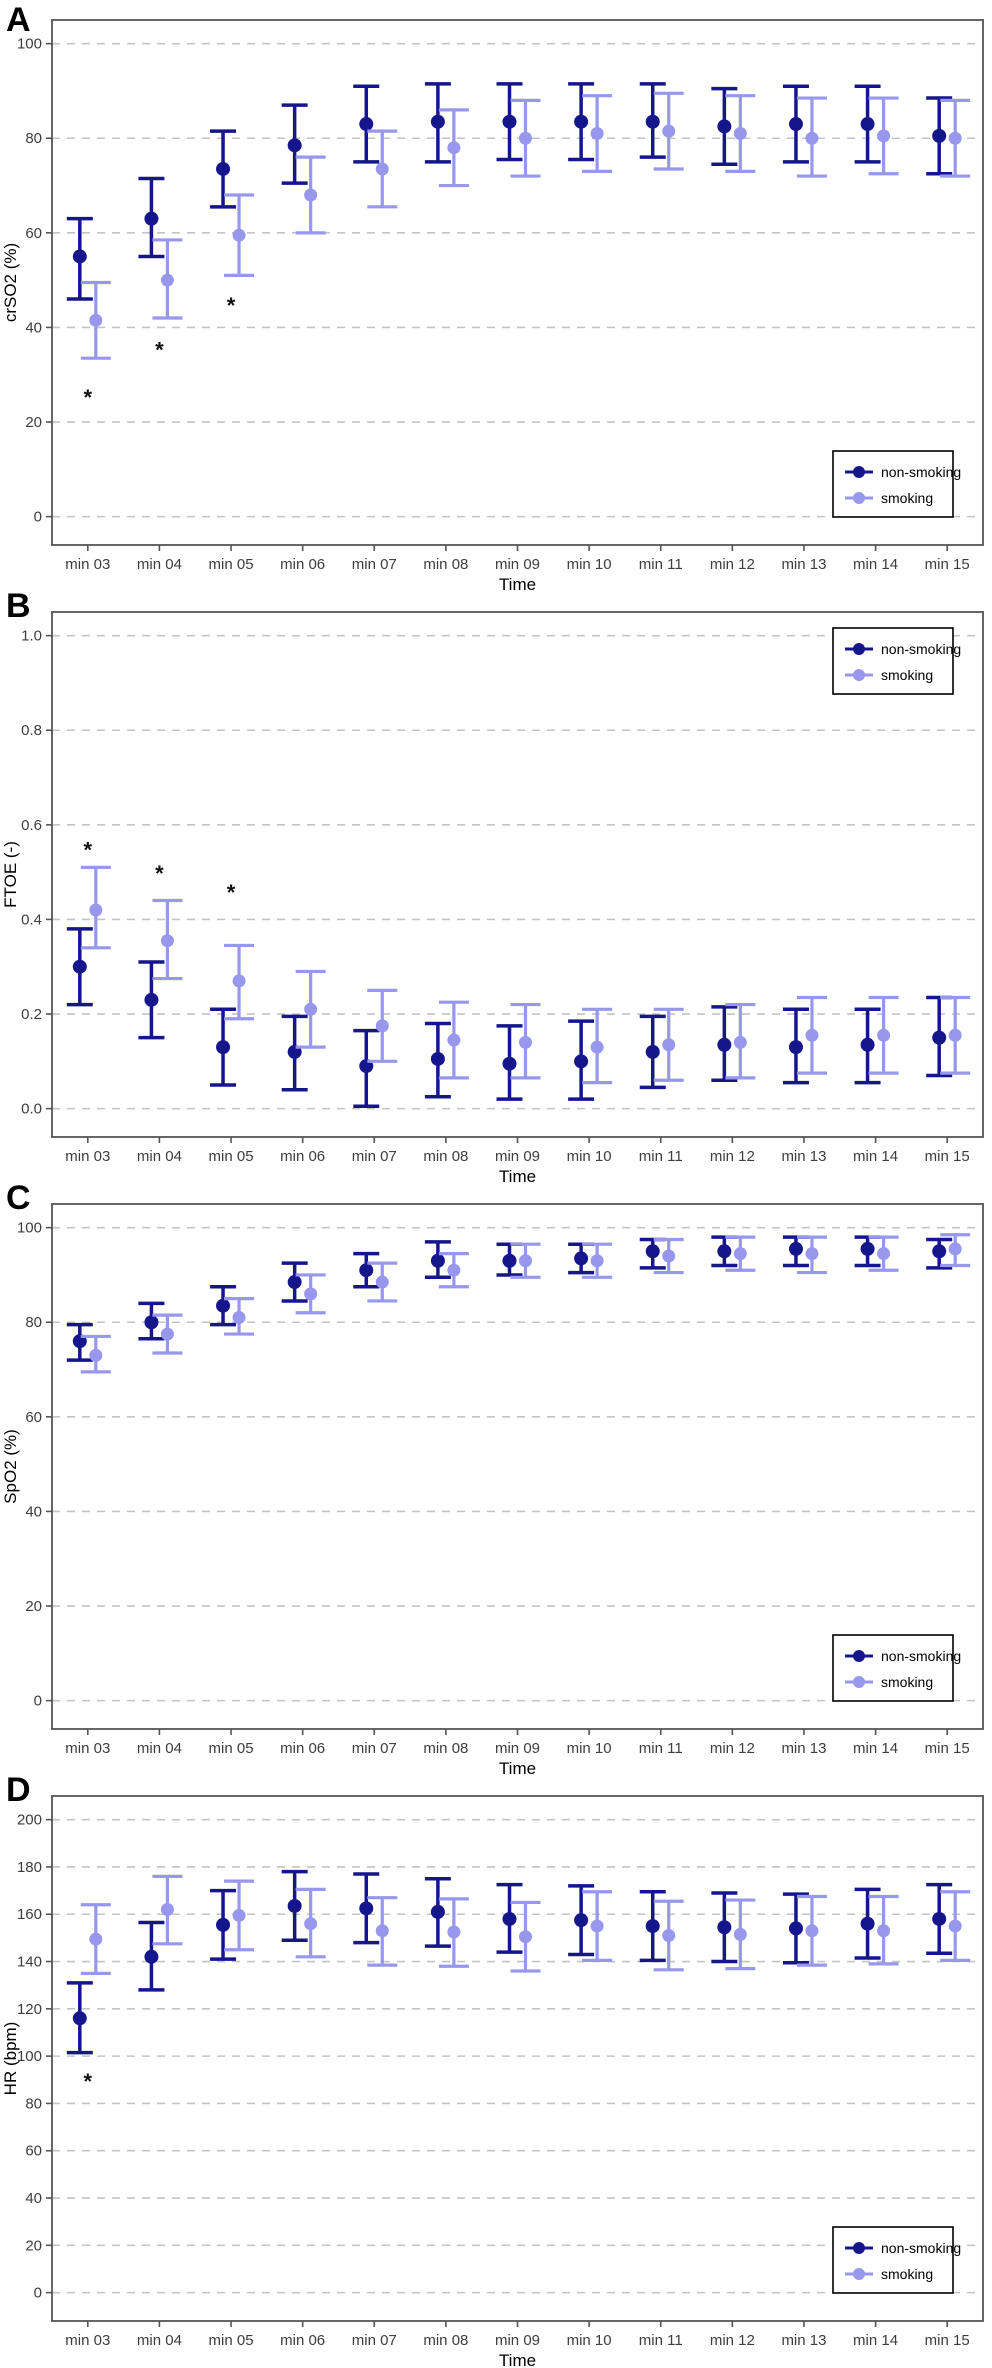  What do you see at coordinates (31, 1109) in the screenshot?
I see `y-tick-label: 0.0` at bounding box center [31, 1109].